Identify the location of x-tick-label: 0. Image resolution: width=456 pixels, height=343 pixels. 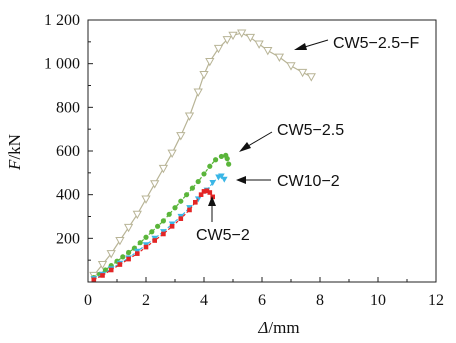
(88, 300).